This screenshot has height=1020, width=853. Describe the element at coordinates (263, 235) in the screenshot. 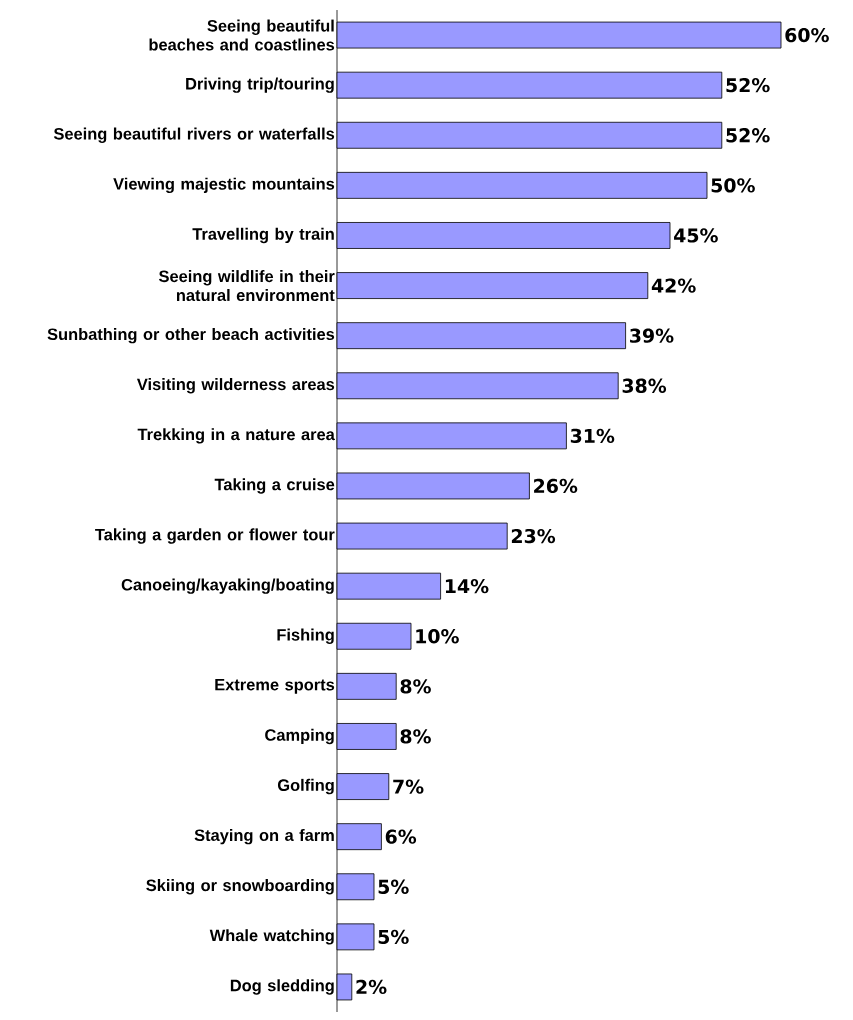

I see `y-tick-label: Travelling by train` at that location.